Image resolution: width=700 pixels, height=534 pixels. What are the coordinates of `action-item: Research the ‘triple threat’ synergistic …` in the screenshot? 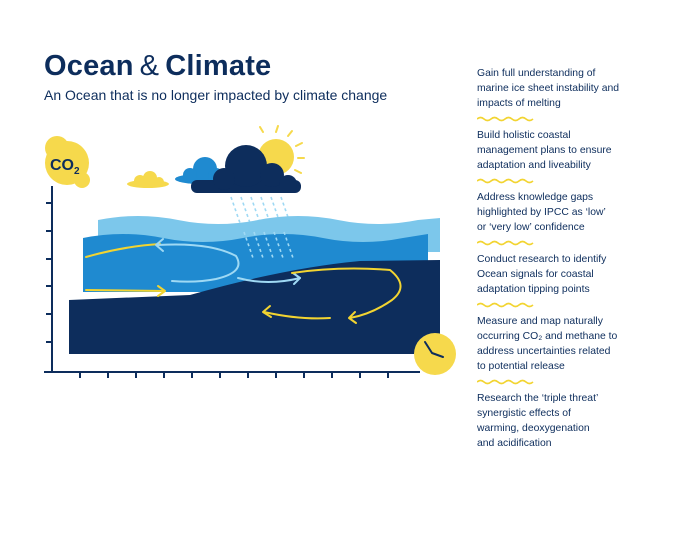 It's located at (561, 421).